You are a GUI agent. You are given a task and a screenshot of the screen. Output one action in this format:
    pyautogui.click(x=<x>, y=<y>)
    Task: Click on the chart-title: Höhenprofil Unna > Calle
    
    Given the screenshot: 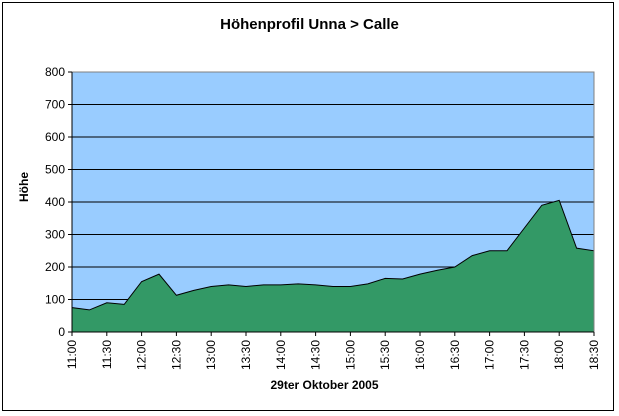 What is the action you would take?
    pyautogui.click(x=309, y=24)
    